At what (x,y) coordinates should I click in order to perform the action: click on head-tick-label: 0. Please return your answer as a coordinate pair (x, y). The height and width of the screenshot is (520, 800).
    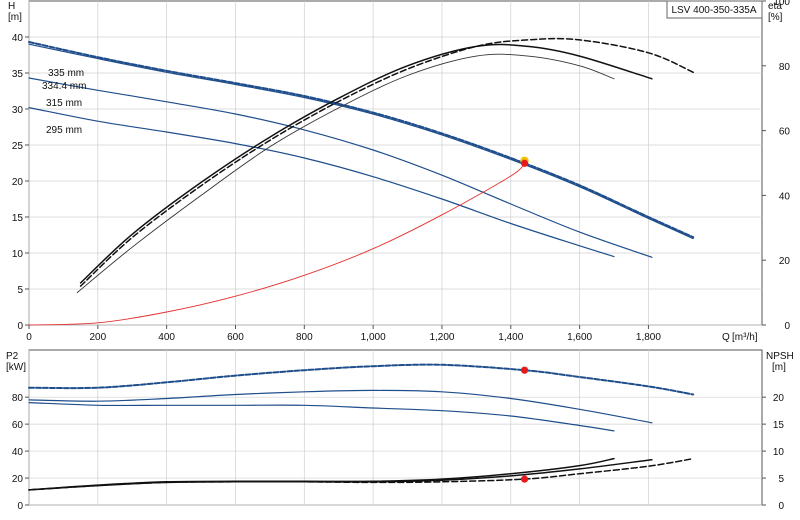
    Looking at the image, I should click on (20, 326).